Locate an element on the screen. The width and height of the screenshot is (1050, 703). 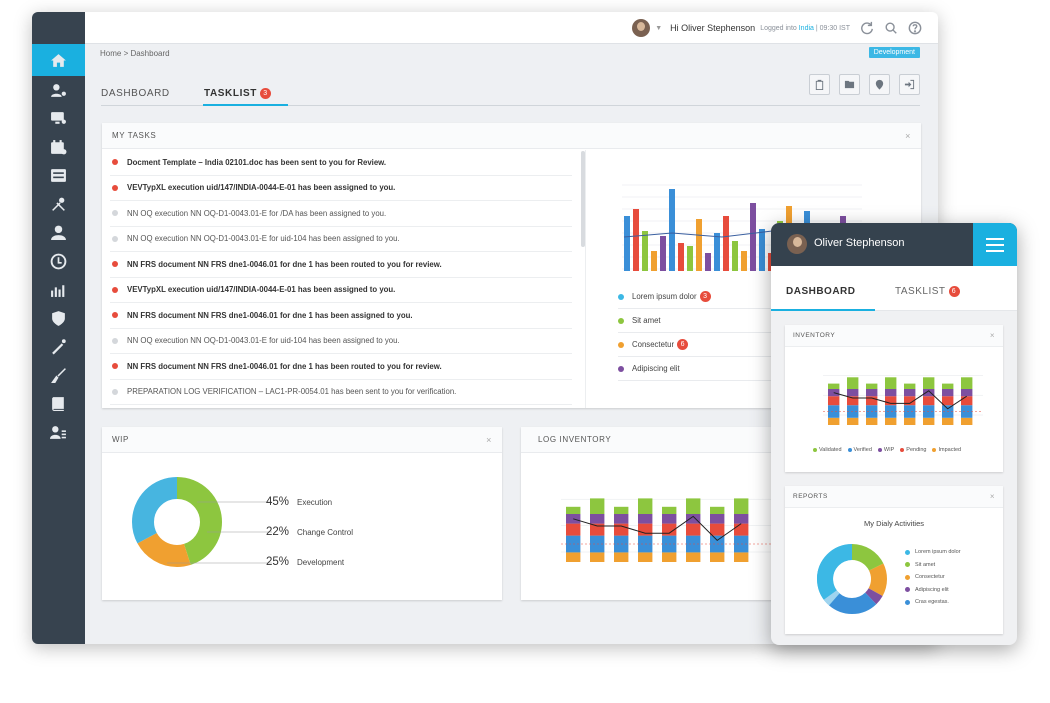
help-icon is located at coordinates (915, 28).